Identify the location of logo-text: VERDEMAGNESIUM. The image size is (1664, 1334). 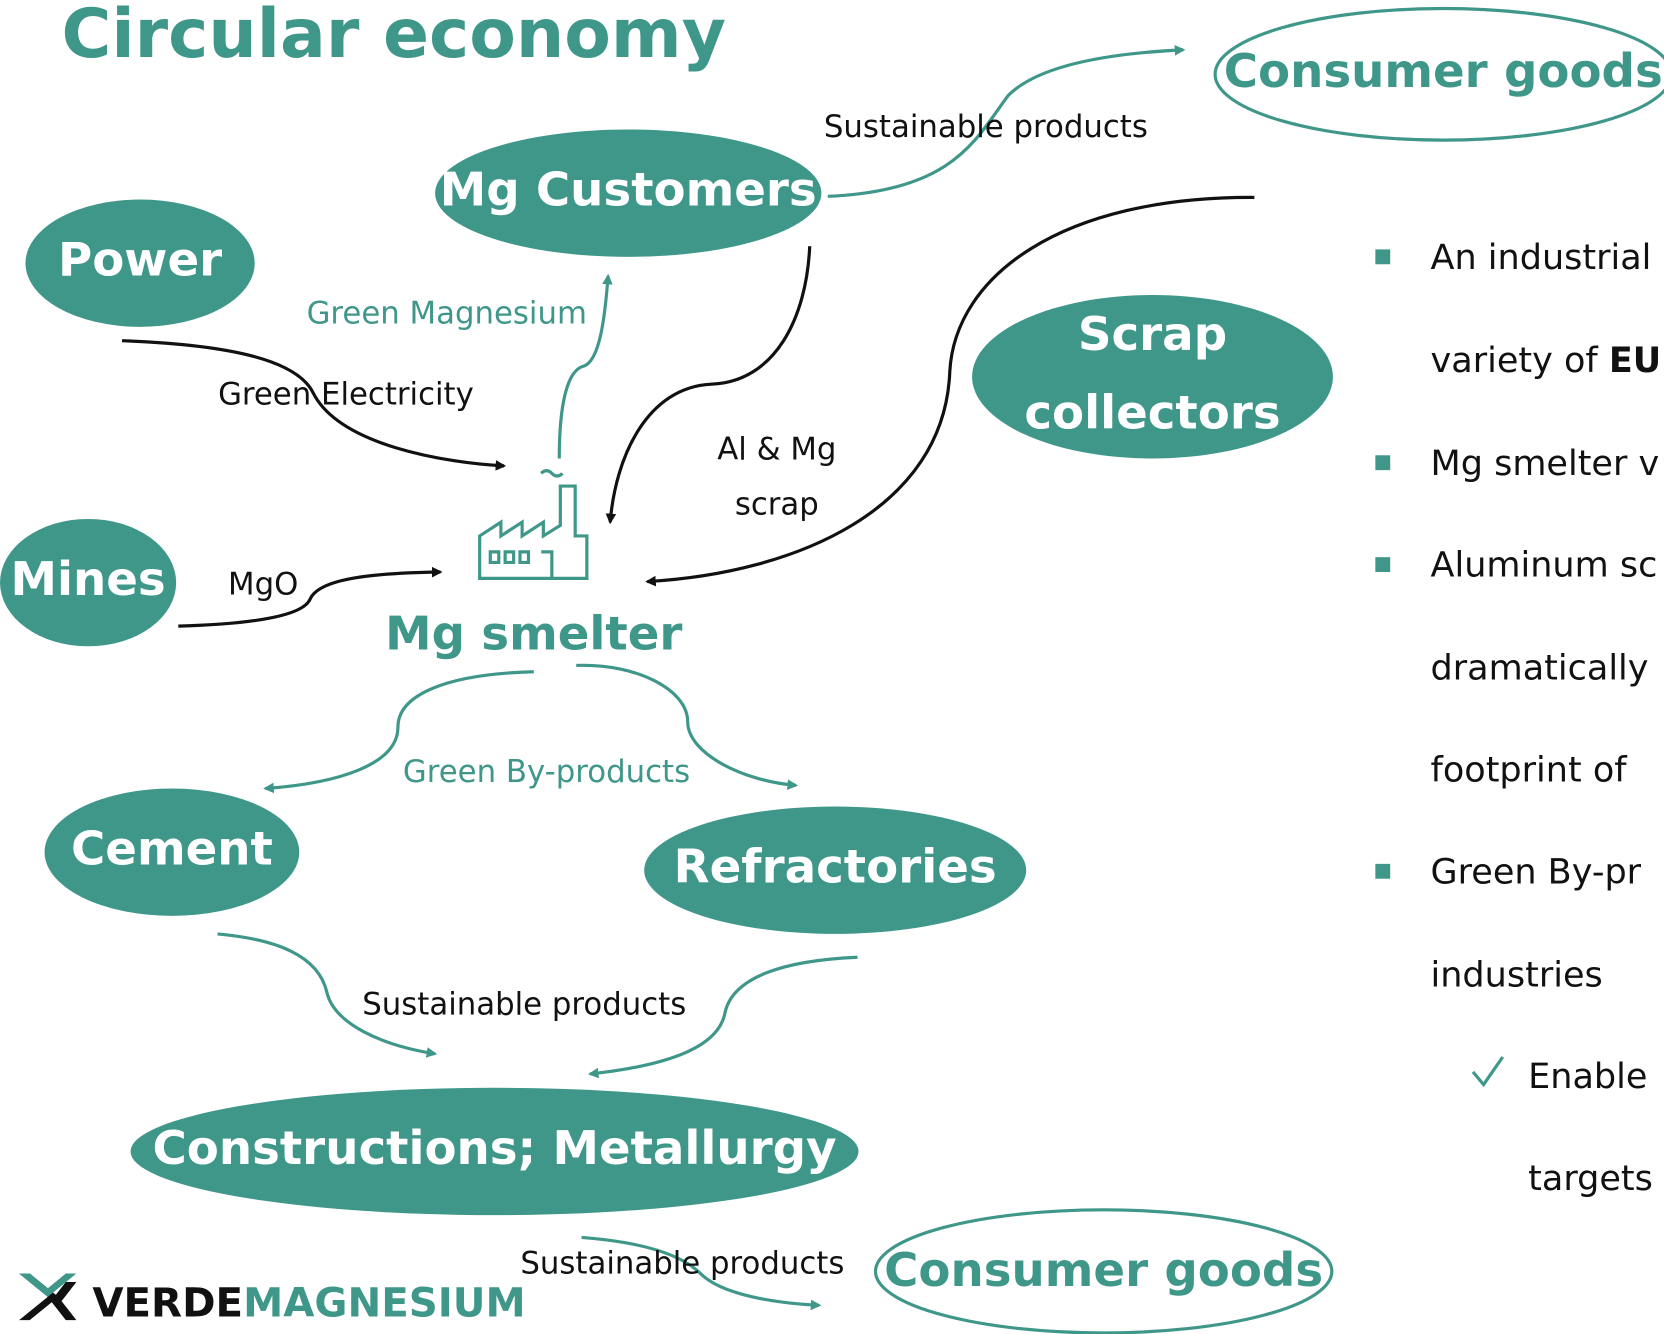
(308, 1302).